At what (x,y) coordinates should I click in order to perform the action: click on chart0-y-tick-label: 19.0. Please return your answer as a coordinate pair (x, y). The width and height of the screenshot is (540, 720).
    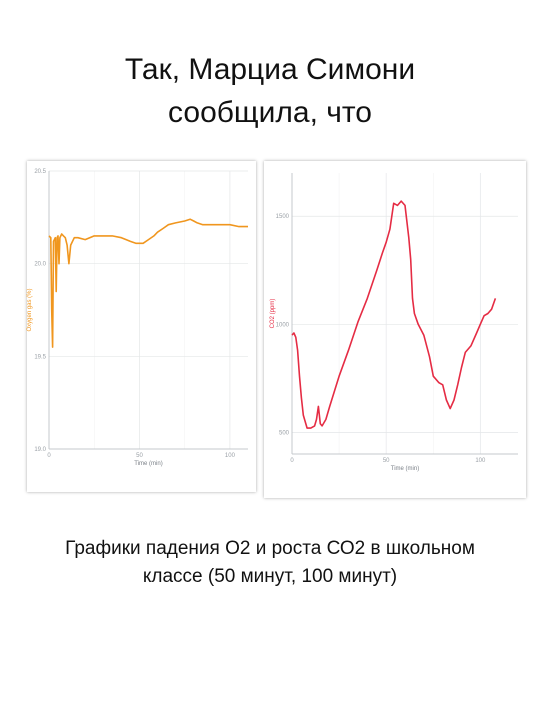
    Looking at the image, I should click on (40, 450).